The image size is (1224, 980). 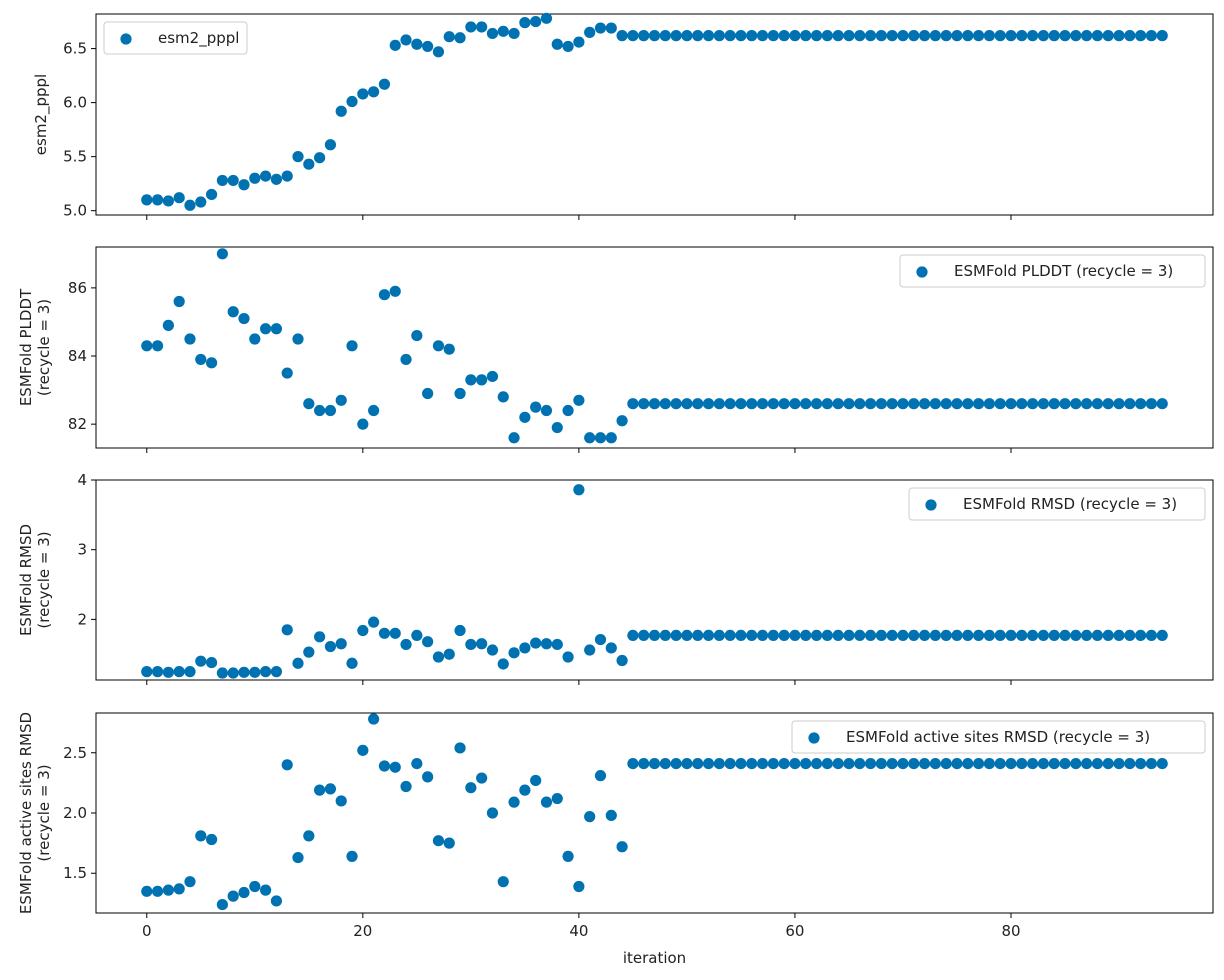 I want to click on y-tick-label: 5.0, so click(x=75, y=211).